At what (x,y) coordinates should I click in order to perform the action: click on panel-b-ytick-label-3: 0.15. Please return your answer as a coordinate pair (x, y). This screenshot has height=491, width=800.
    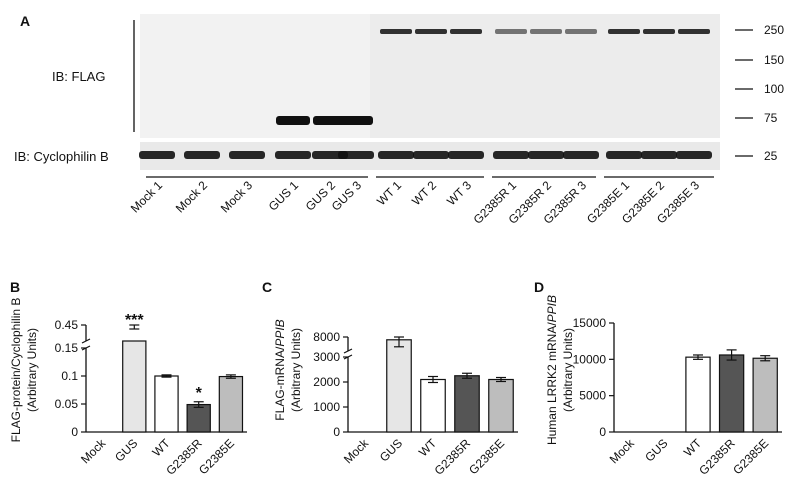
    Looking at the image, I should click on (67, 348).